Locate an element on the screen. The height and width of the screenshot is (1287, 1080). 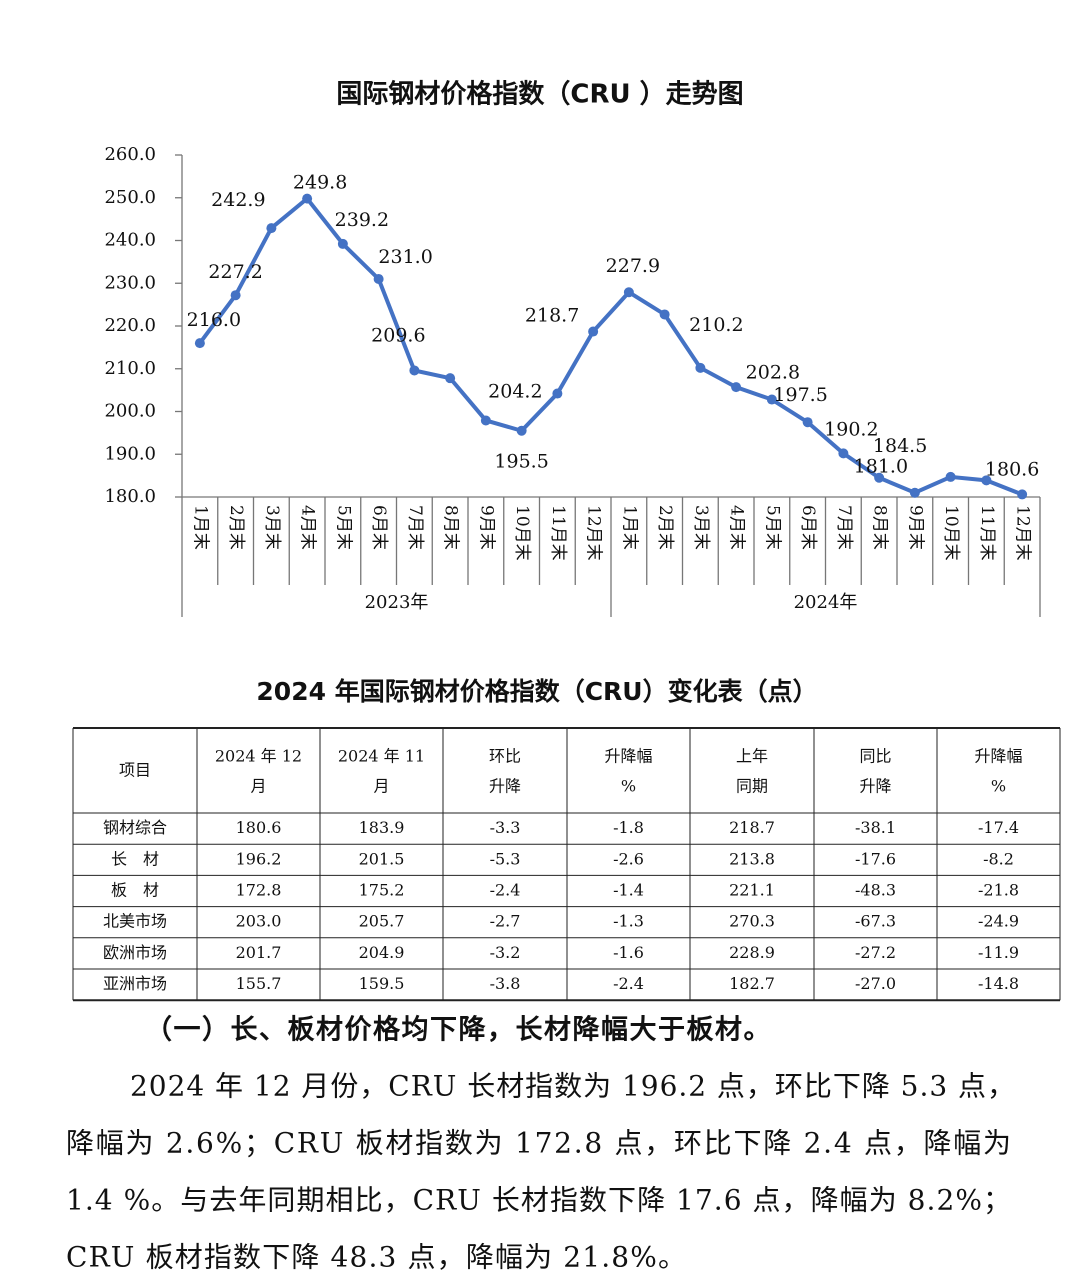
table-title: 2024 年国际钢材价格指数（CRU）变化表（点） is located at coordinates (536, 691).